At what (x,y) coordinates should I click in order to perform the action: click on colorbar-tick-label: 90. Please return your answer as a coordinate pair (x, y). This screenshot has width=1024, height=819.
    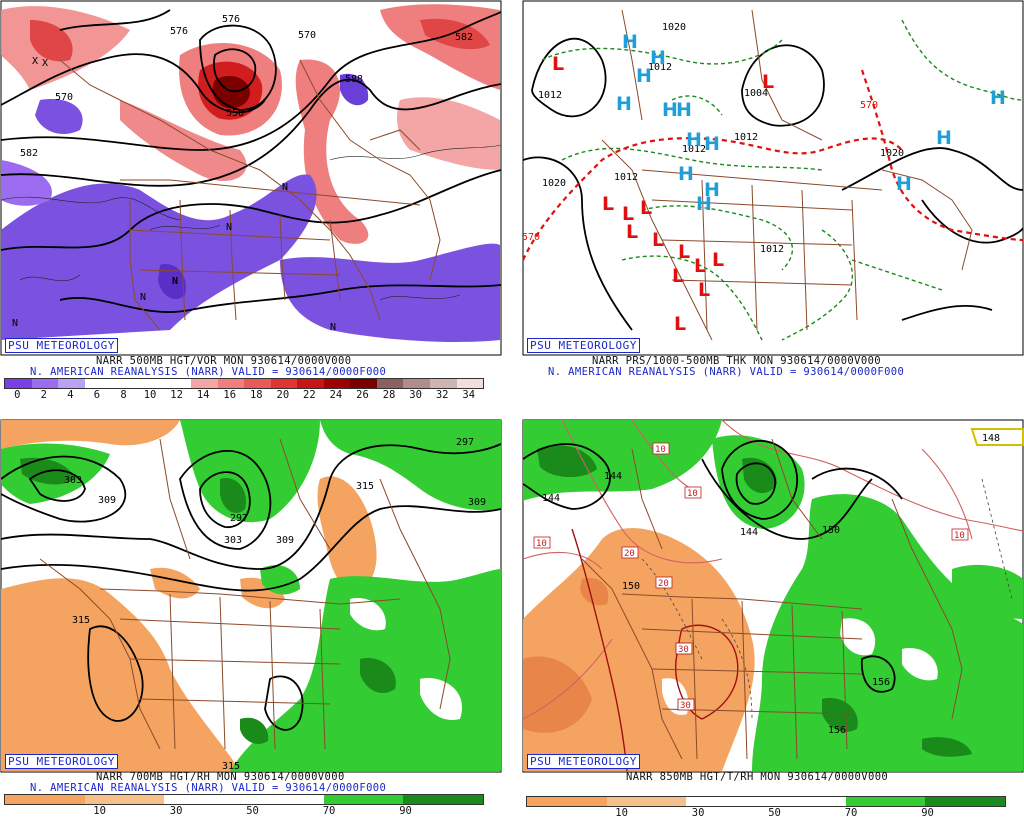
    Looking at the image, I should click on (927, 813).